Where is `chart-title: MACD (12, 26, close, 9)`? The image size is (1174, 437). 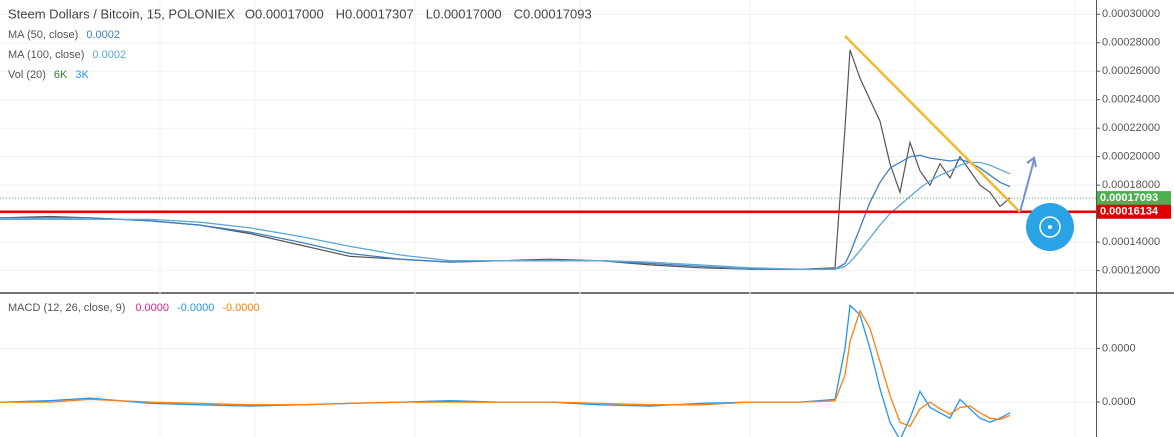 chart-title: MACD (12, 26, close, 9) is located at coordinates (66, 308).